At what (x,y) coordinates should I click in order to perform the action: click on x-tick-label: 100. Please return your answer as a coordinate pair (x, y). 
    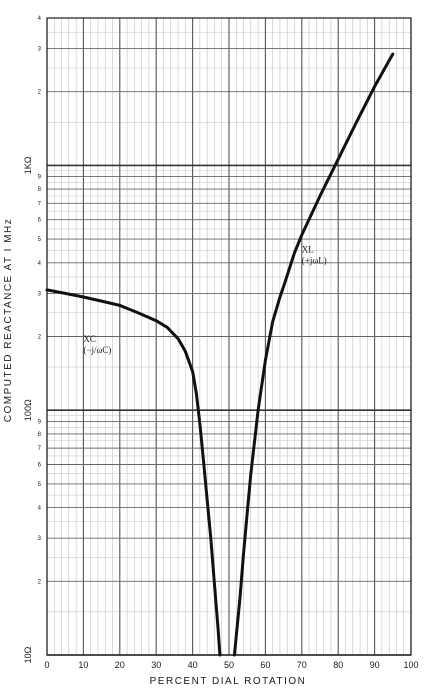
    Looking at the image, I should click on (410, 665).